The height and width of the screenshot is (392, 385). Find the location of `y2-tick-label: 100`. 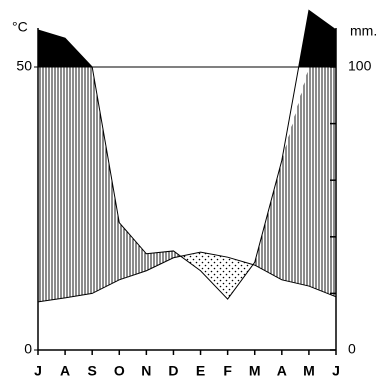

y2-tick-label: 100 is located at coordinates (360, 66).